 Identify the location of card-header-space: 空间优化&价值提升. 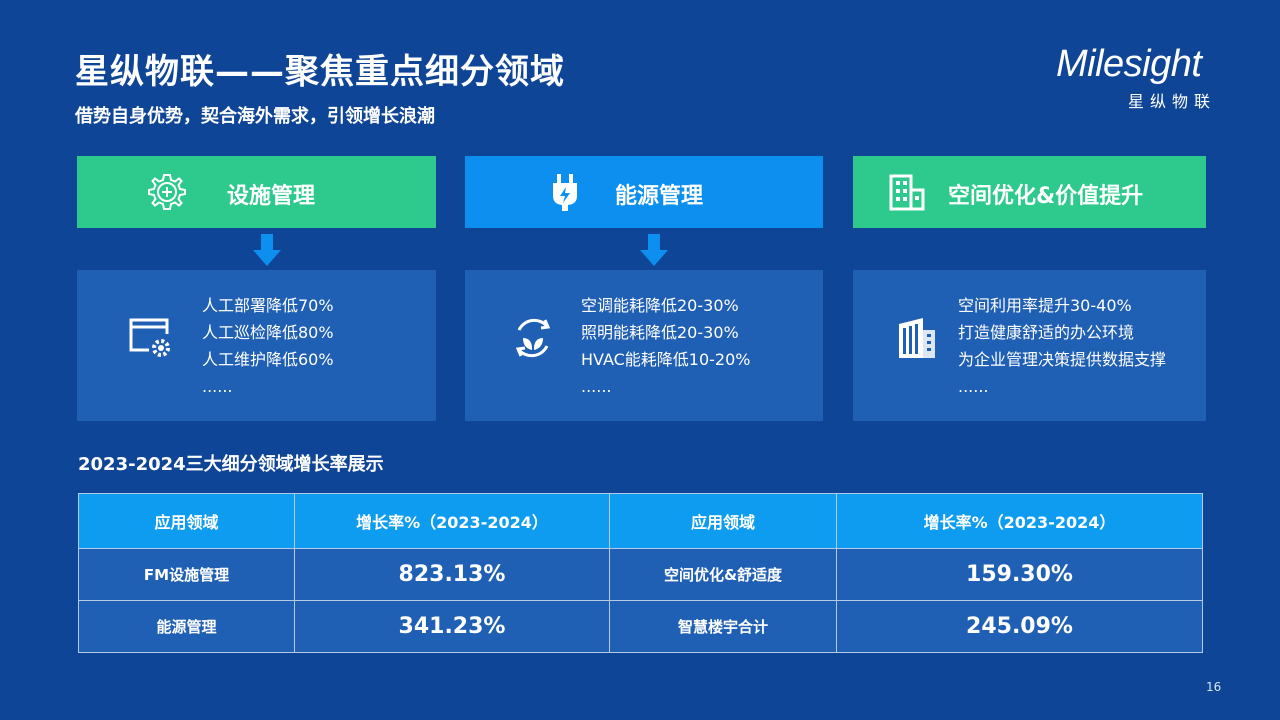
(1029, 192).